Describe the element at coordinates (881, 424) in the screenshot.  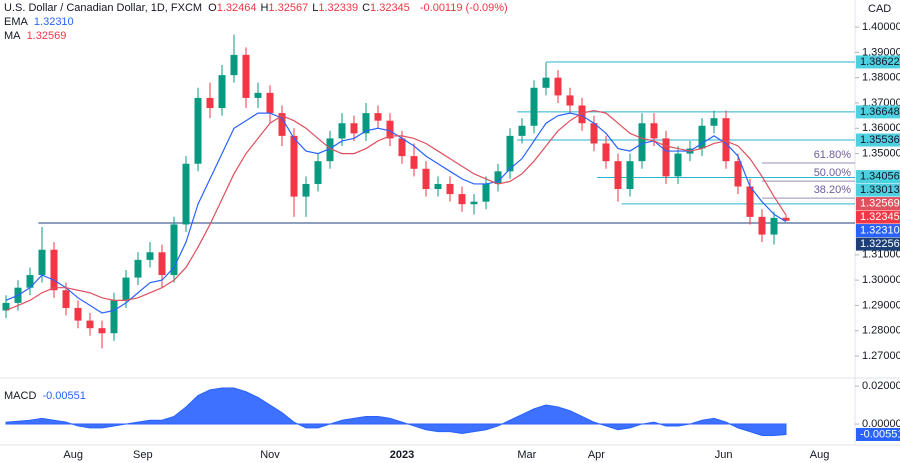
I see `macd-y-tick-label: 0.00000` at that location.